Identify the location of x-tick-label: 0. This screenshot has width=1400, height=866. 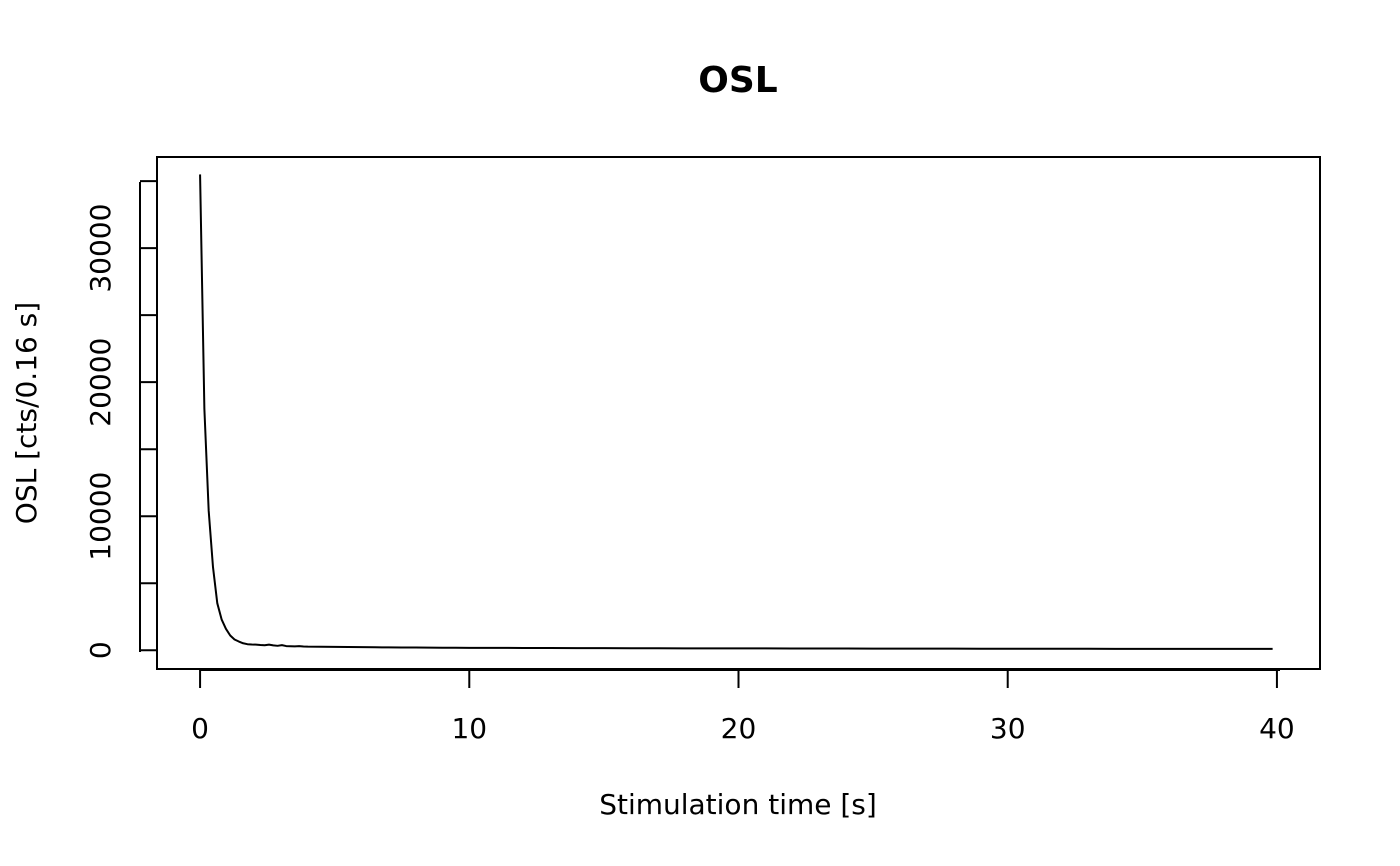
(200, 728).